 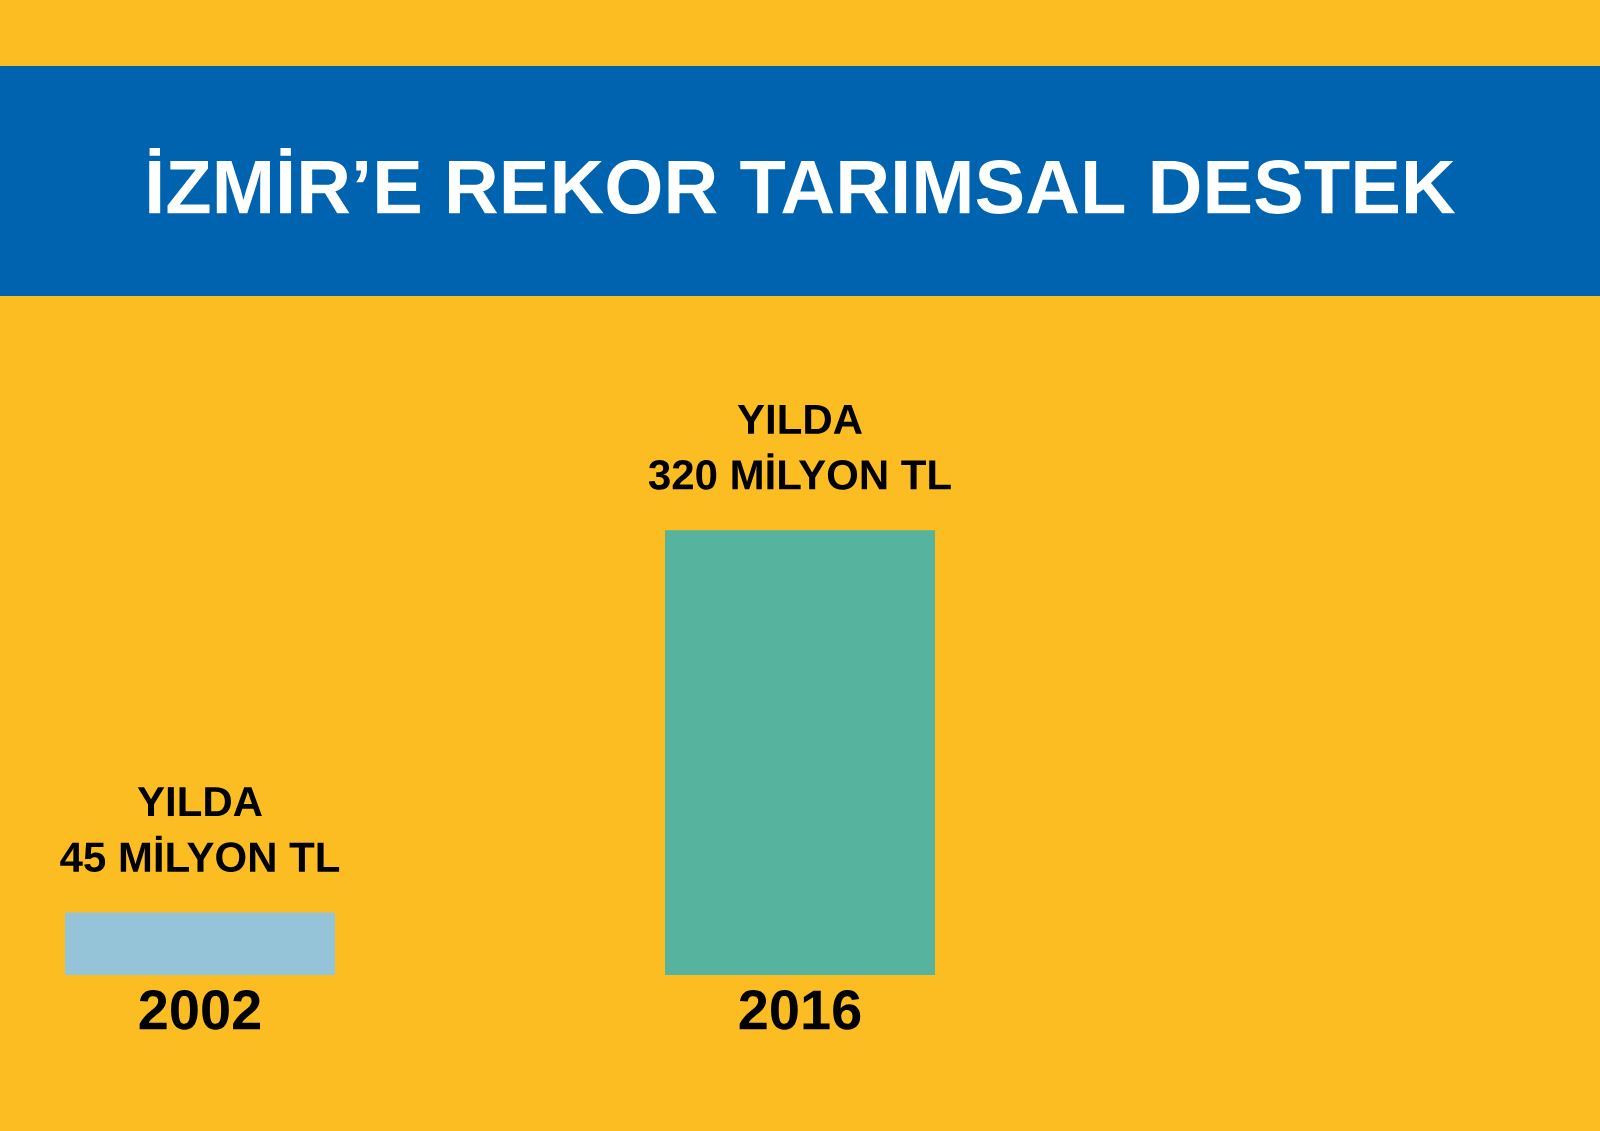 I want to click on data-label: 45 MİLYON TL, so click(x=200, y=854).